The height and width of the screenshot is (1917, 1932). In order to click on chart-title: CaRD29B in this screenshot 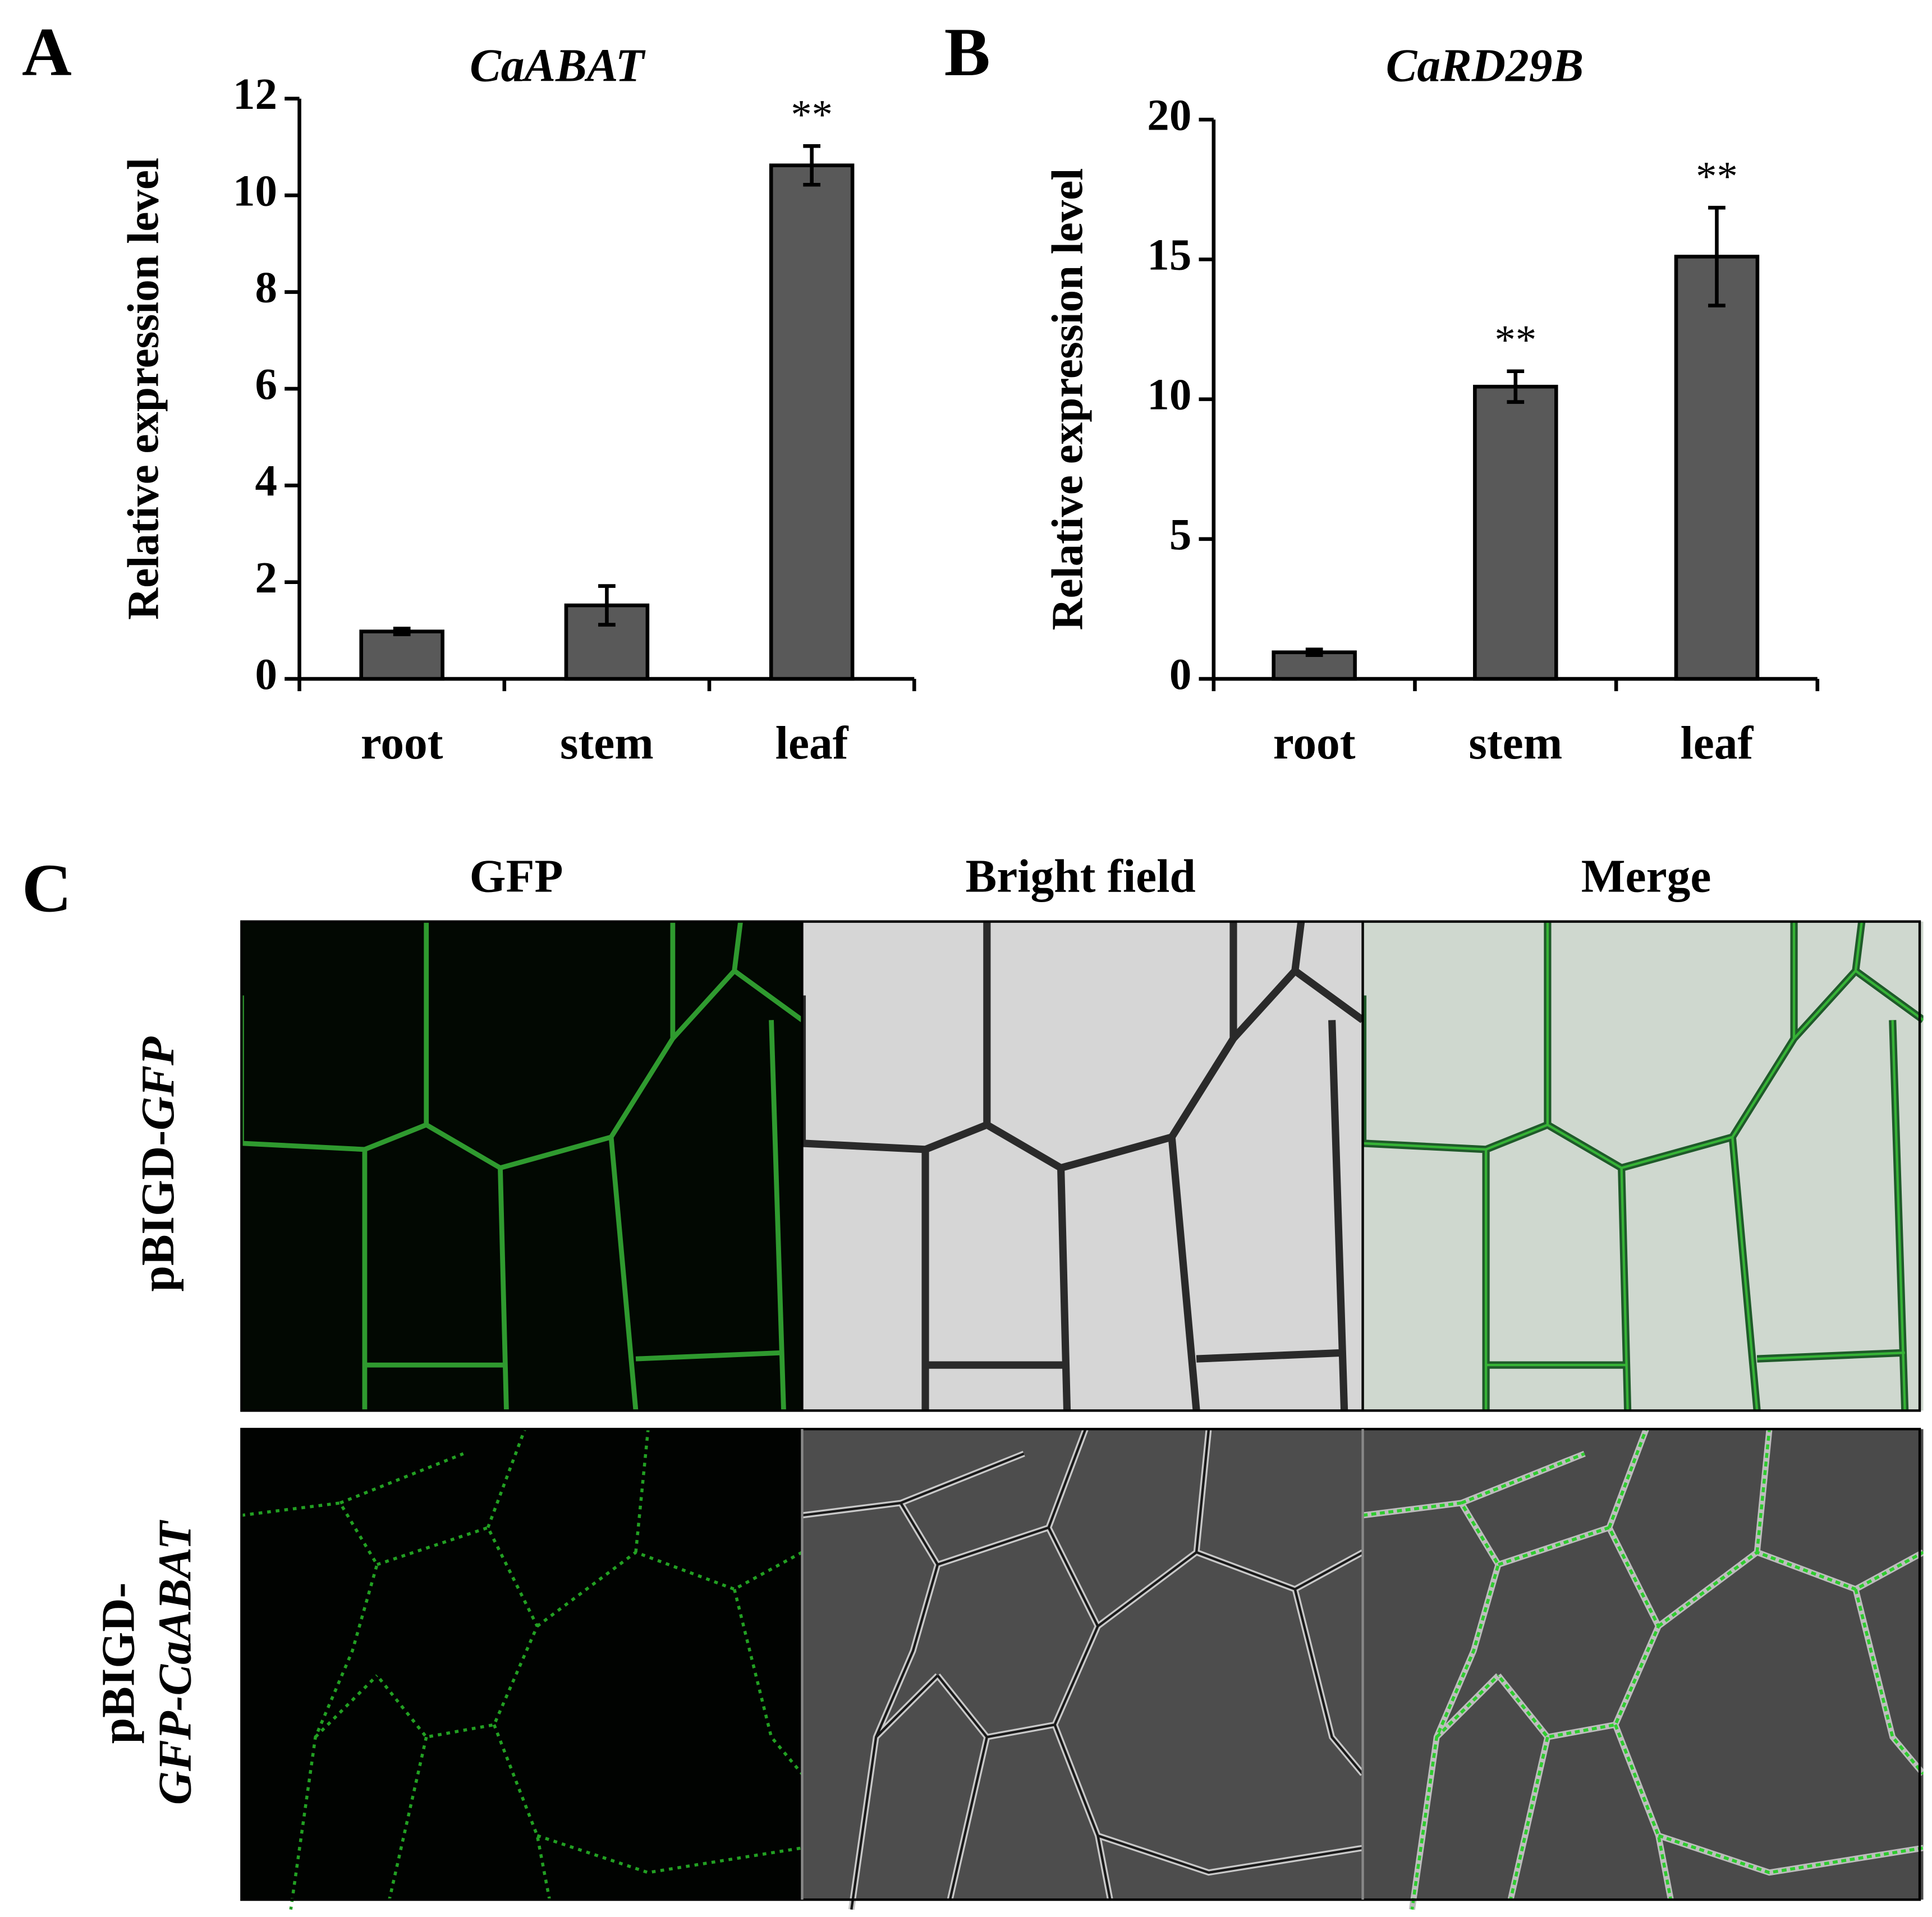, I will do `click(1485, 65)`.